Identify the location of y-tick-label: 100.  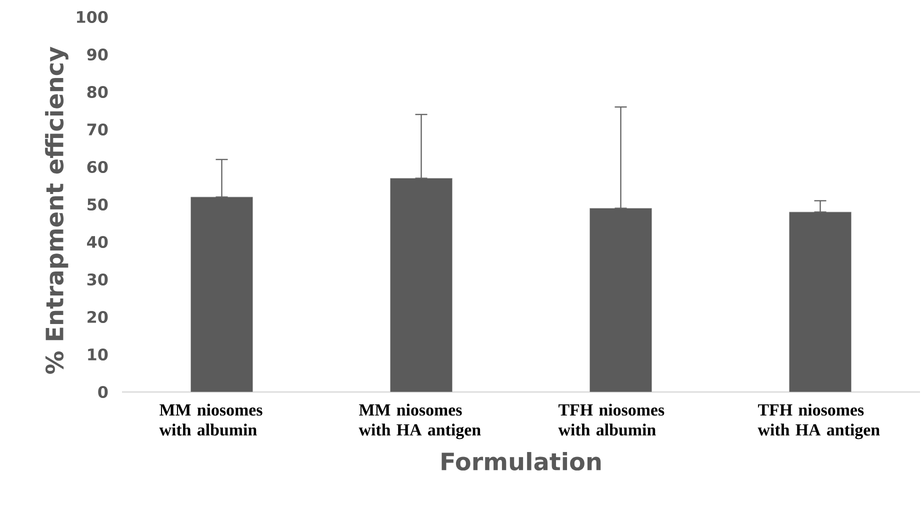
(92, 17).